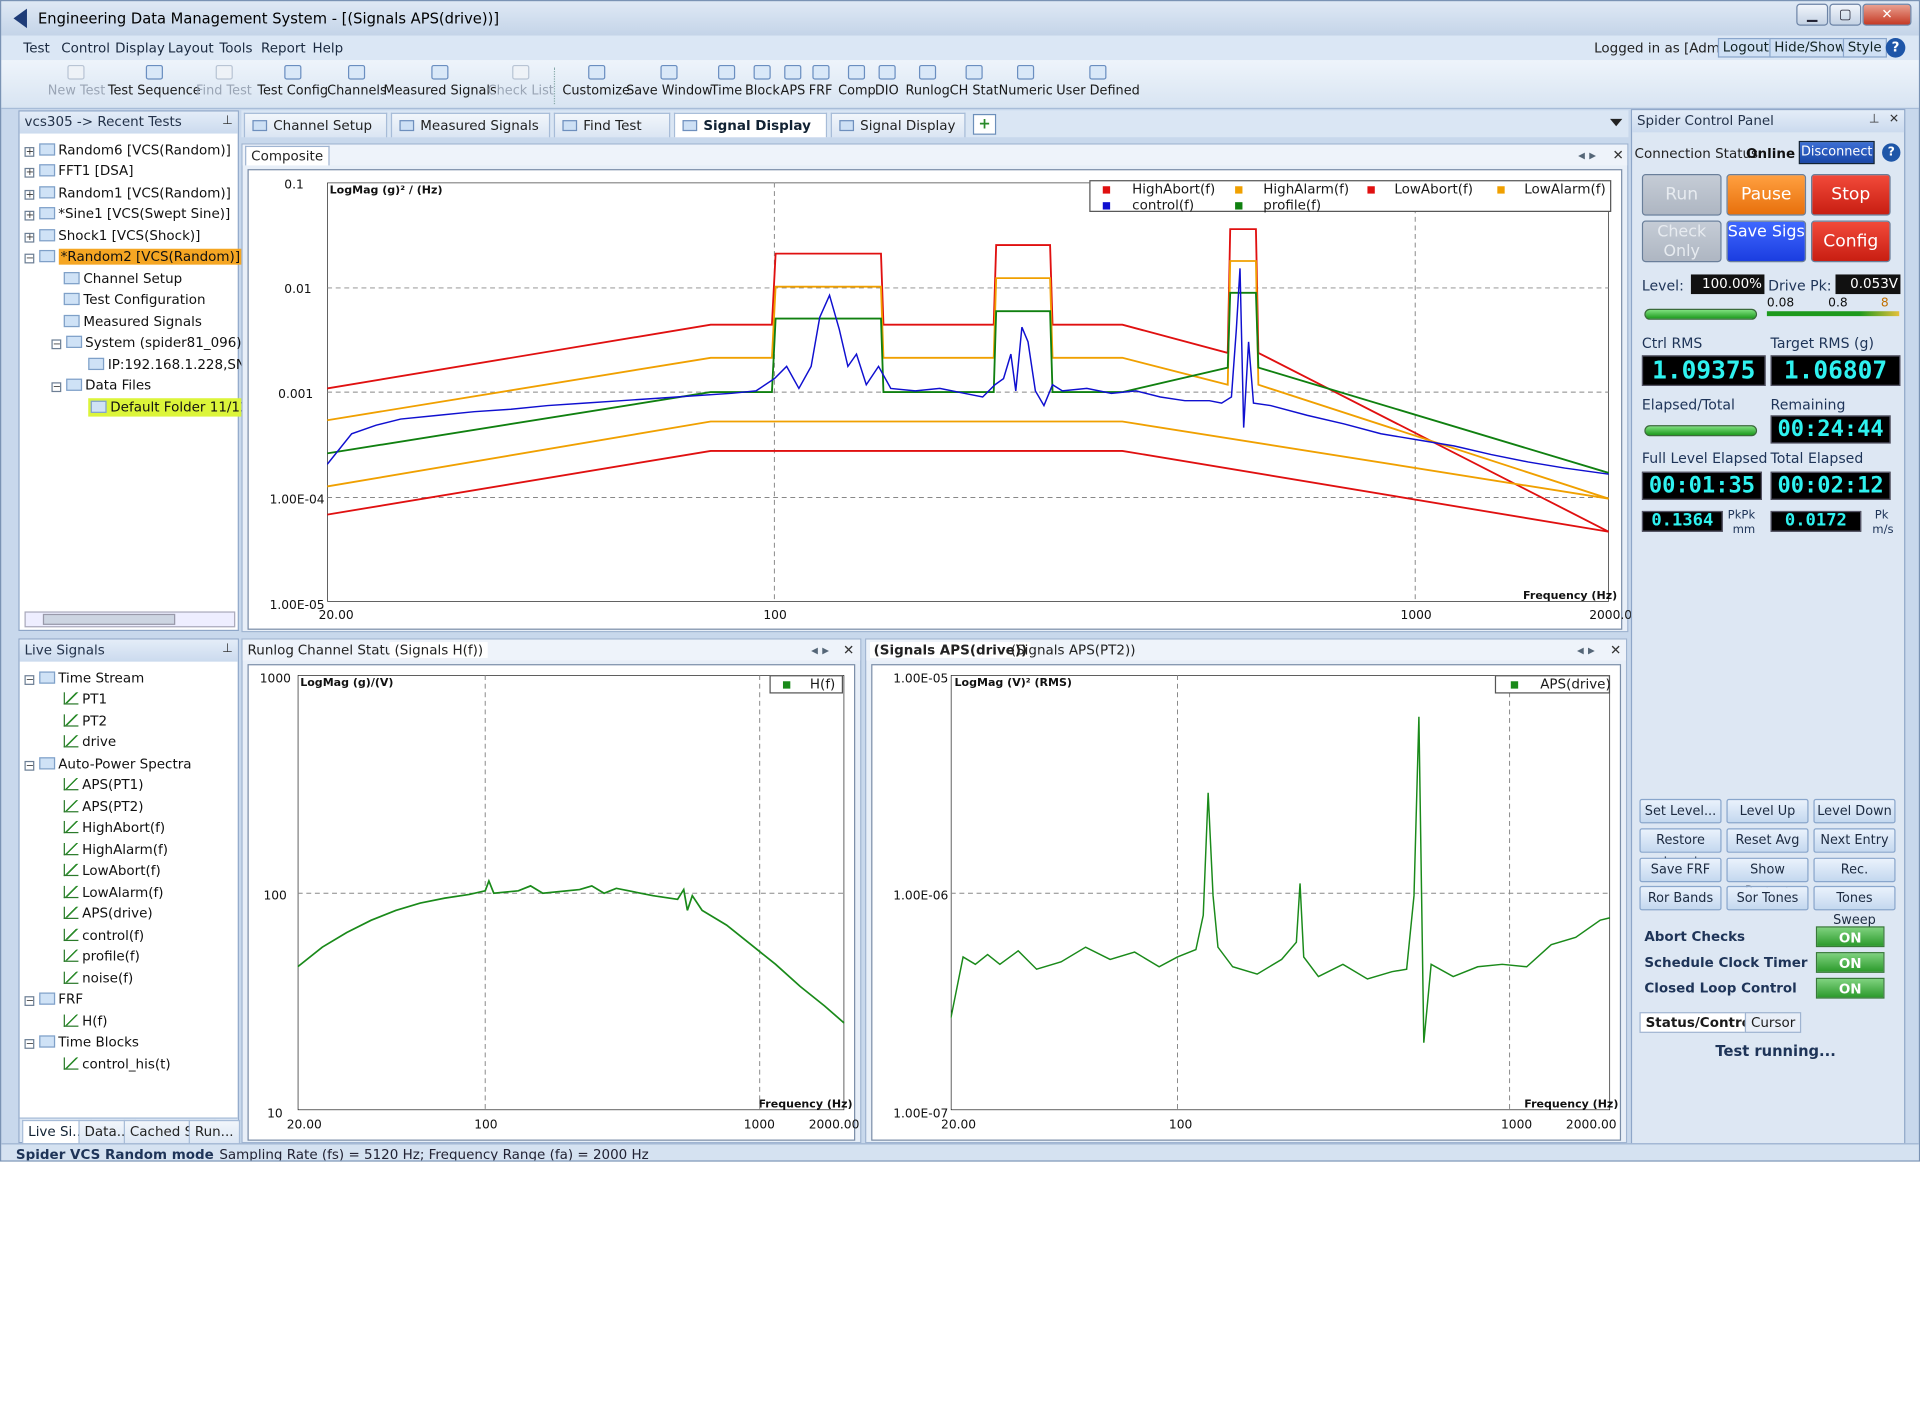 The width and height of the screenshot is (1920, 1423). What do you see at coordinates (1681, 241) in the screenshot?
I see `check-only-button: Check Only` at bounding box center [1681, 241].